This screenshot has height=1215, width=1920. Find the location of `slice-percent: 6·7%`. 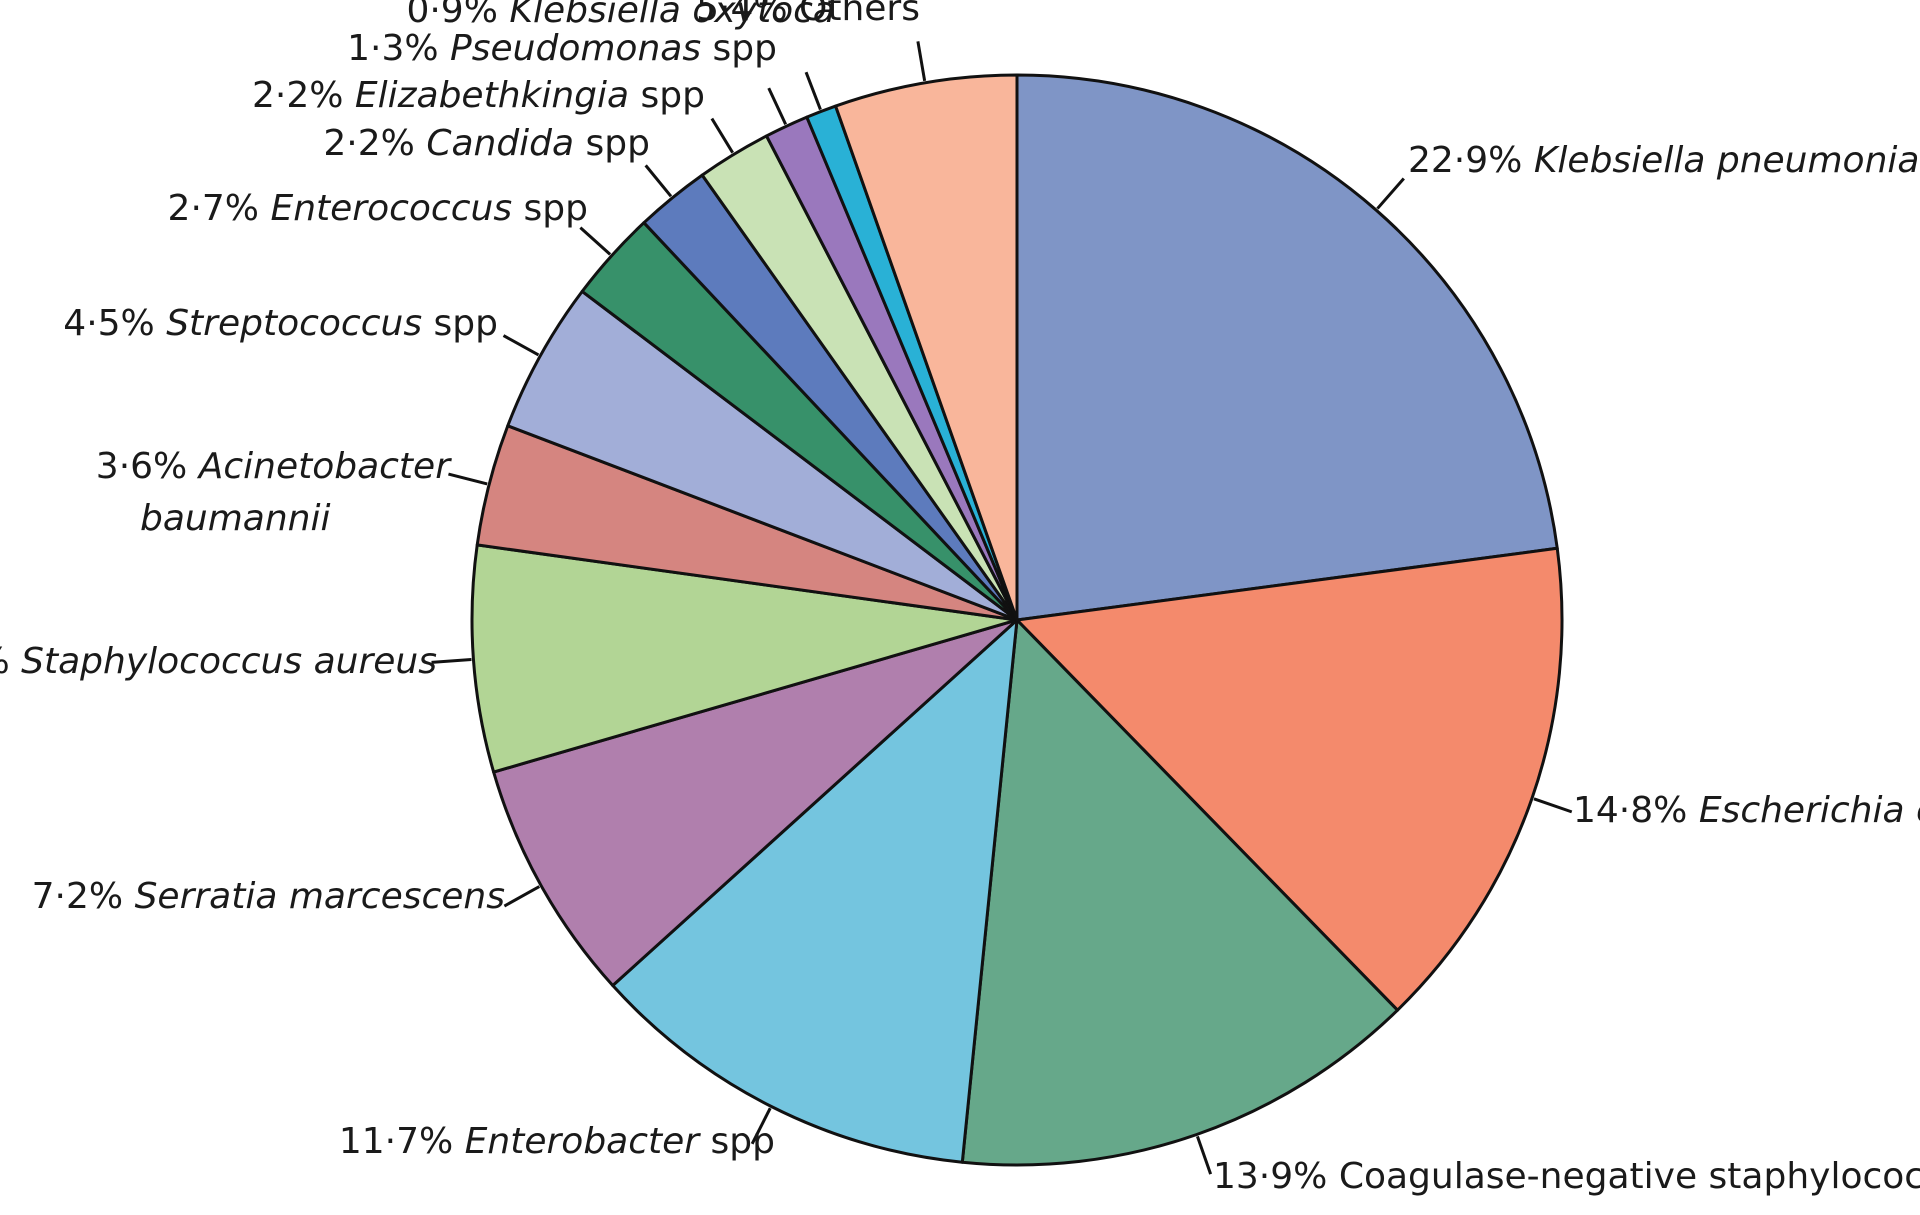

slice-percent: 6·7% is located at coordinates (10, 661).